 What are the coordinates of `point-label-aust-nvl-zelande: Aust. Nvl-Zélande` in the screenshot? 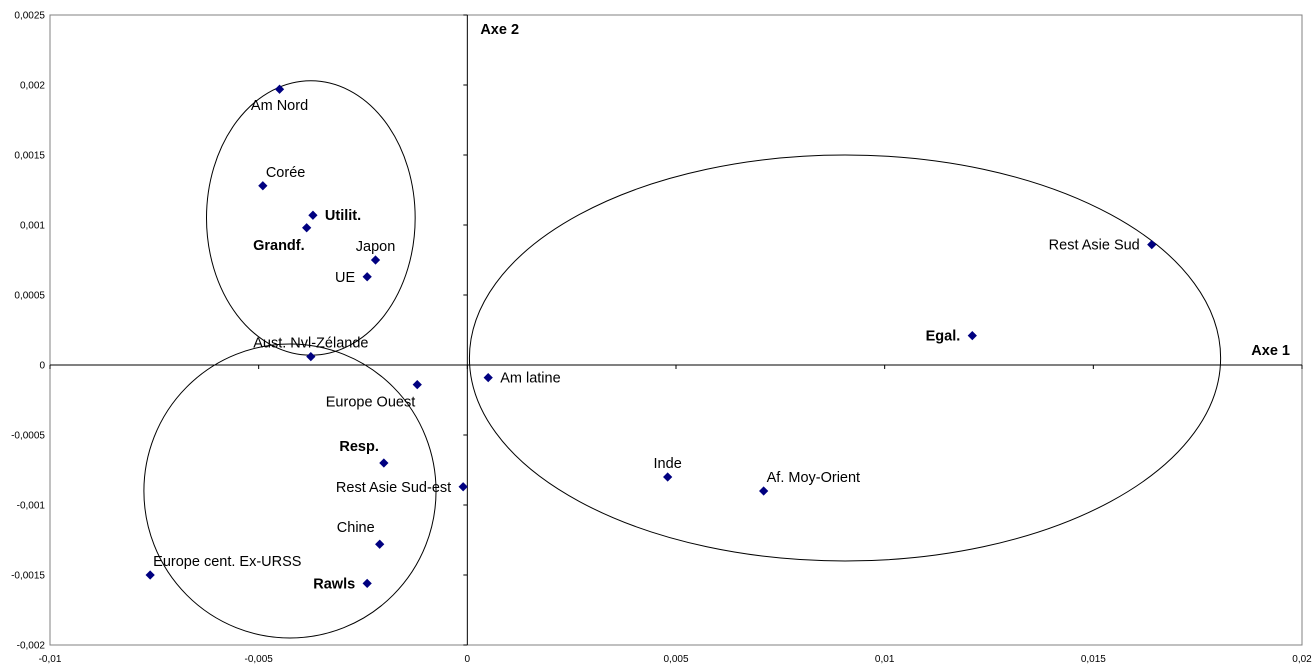 It's located at (310, 344).